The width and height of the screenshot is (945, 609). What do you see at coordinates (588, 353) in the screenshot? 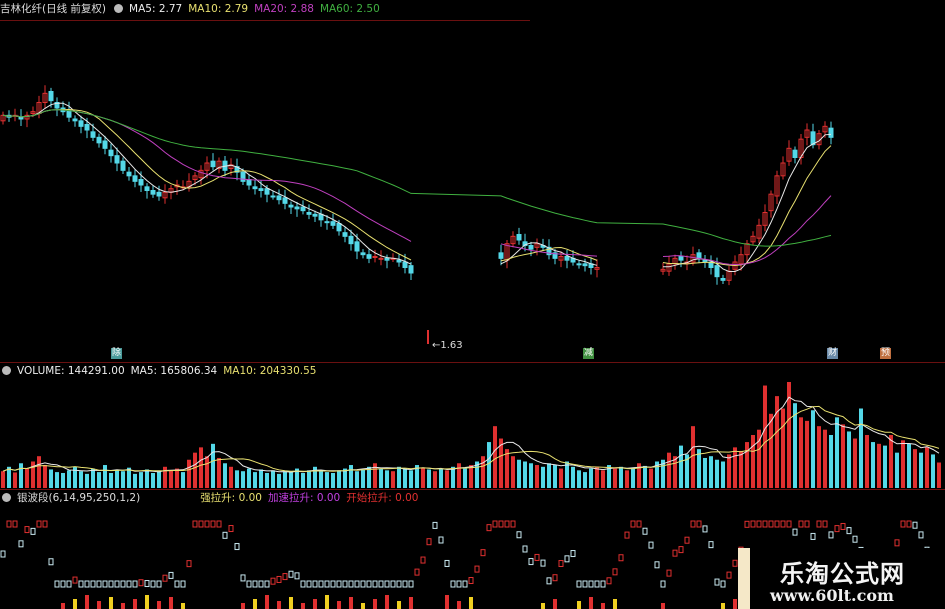
I see `event-marker: 减` at bounding box center [588, 353].